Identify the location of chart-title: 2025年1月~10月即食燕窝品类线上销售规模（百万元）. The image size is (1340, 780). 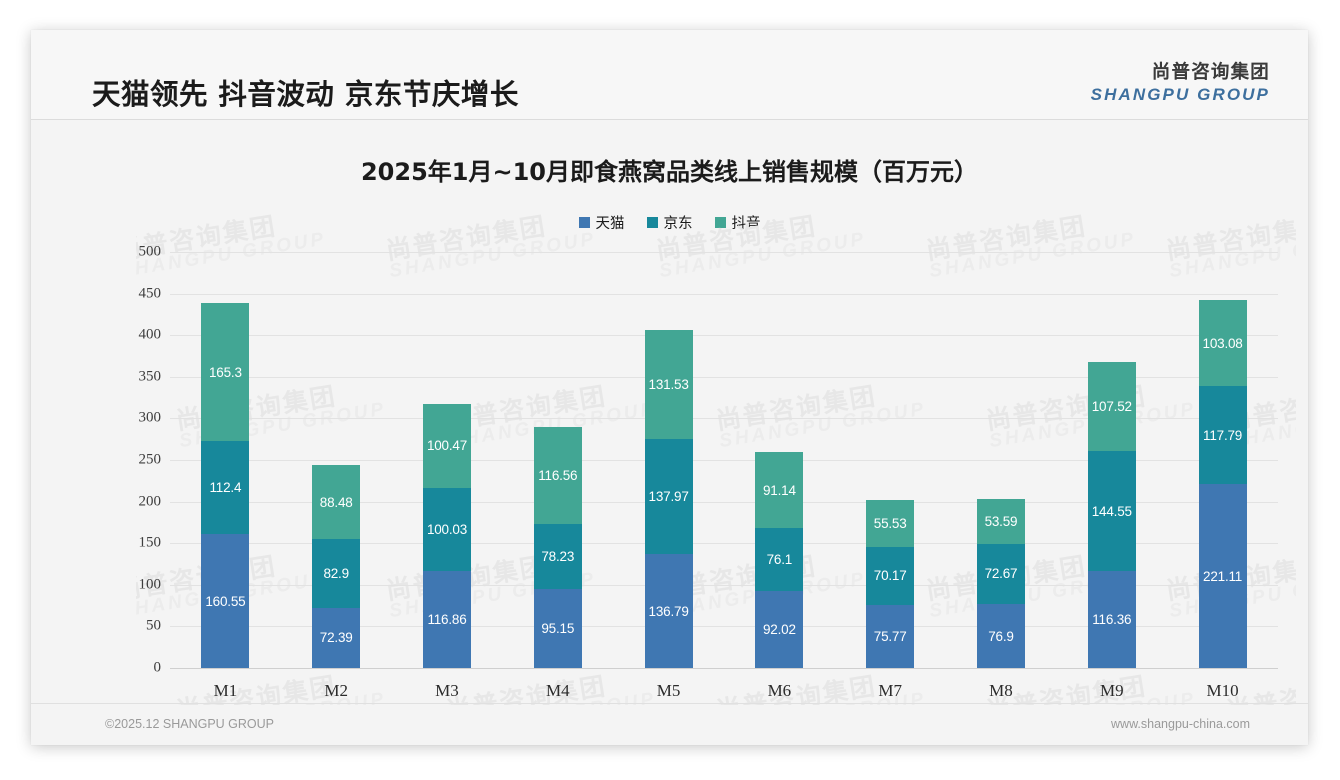
(669, 172).